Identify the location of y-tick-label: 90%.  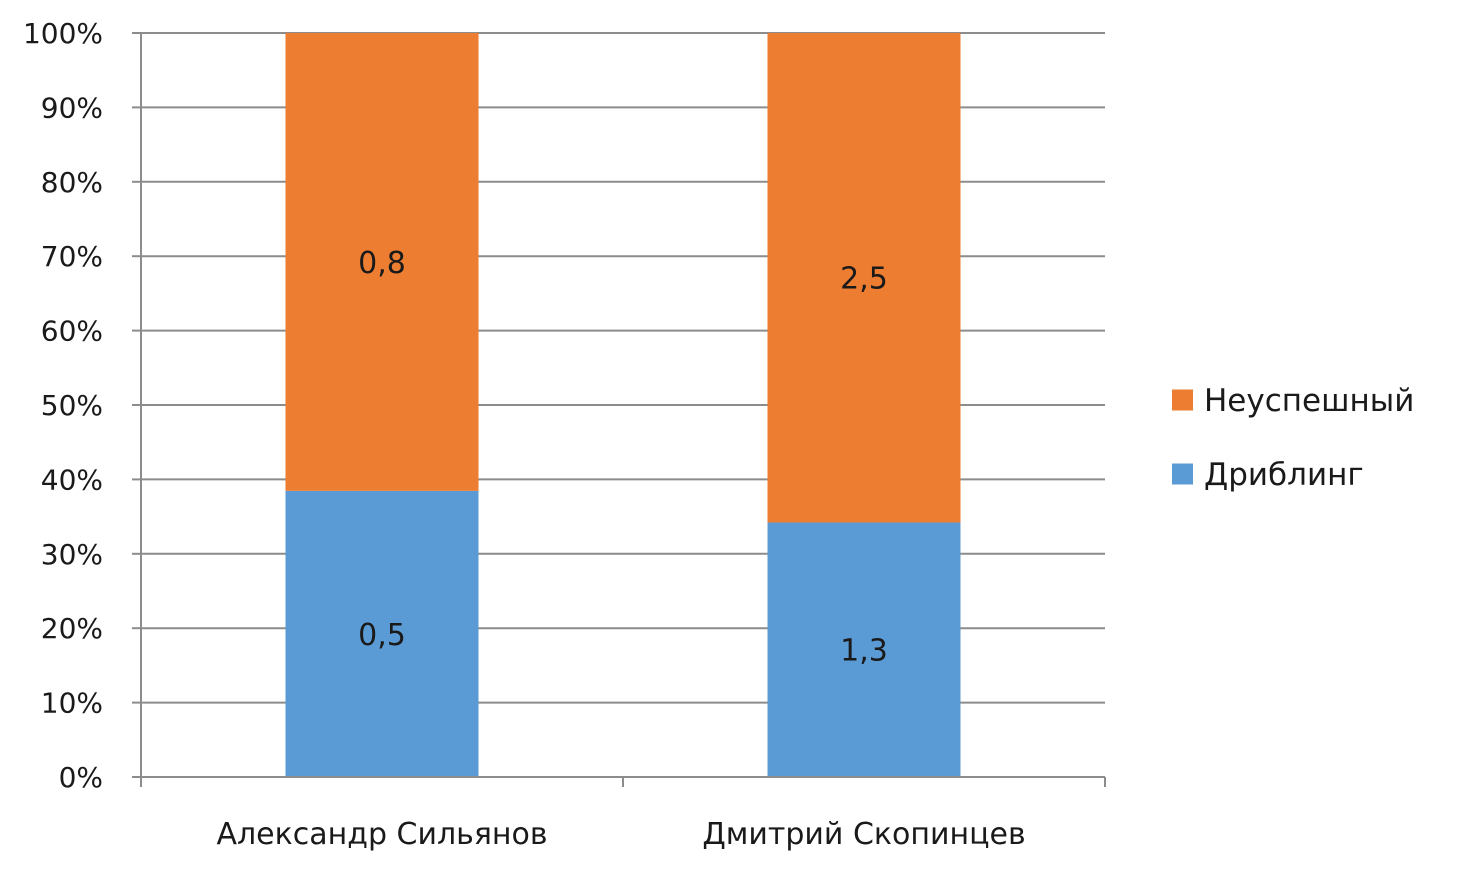
(72, 107).